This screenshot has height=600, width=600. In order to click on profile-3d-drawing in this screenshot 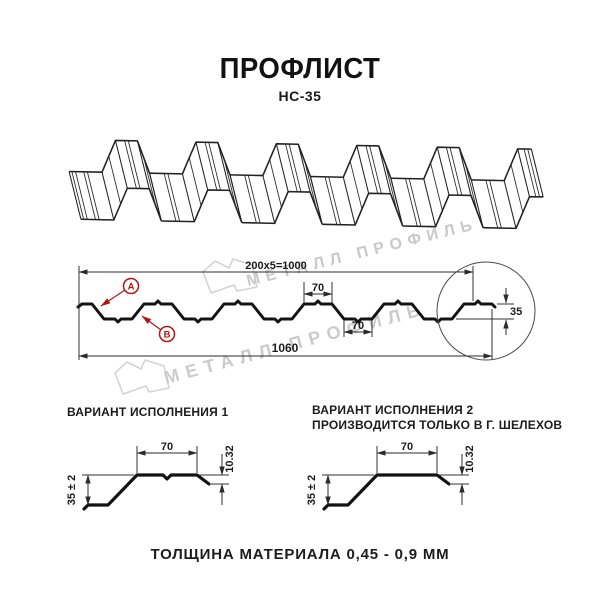, I will do `click(305, 184)`.